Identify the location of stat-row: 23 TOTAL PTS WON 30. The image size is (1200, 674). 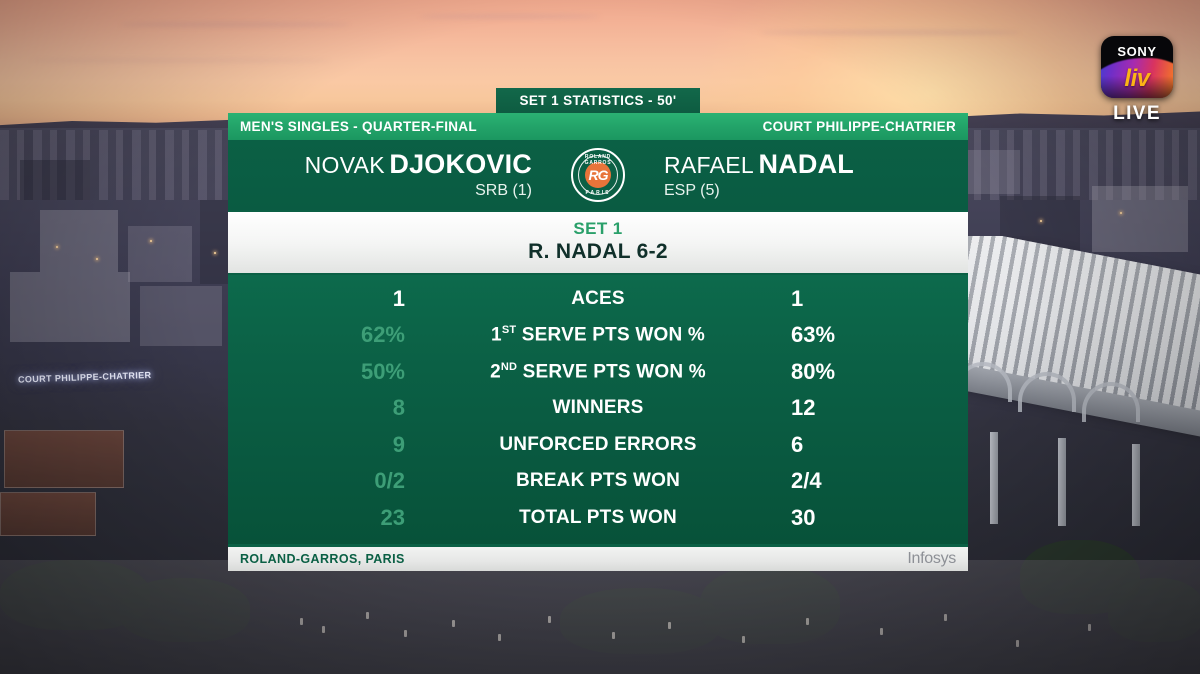
(598, 518).